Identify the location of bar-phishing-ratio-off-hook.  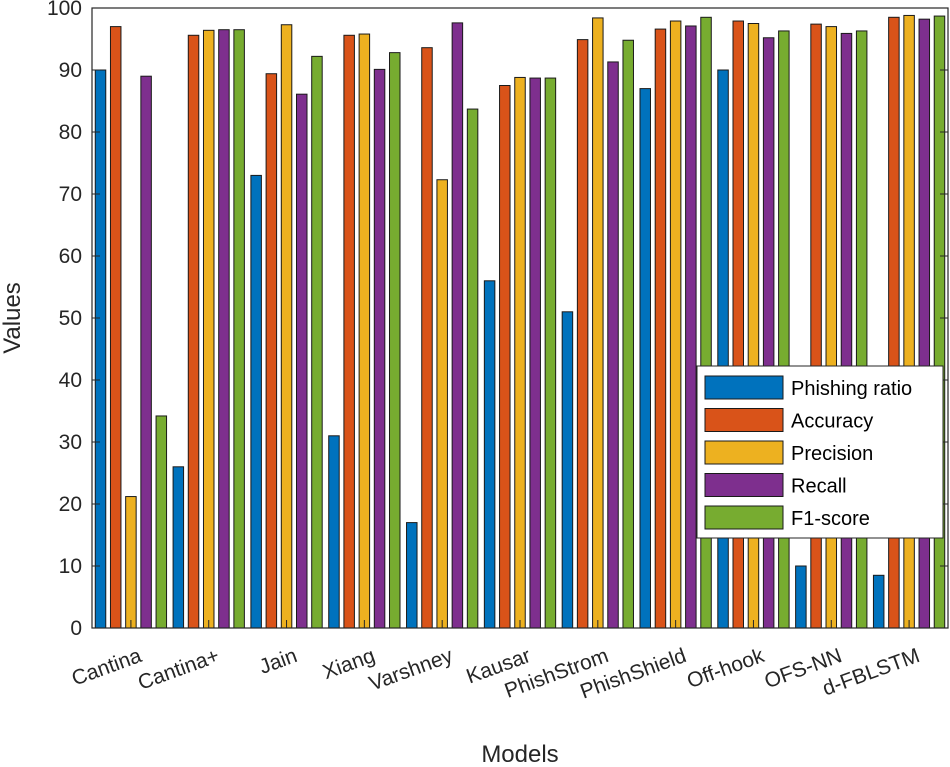
(723, 349).